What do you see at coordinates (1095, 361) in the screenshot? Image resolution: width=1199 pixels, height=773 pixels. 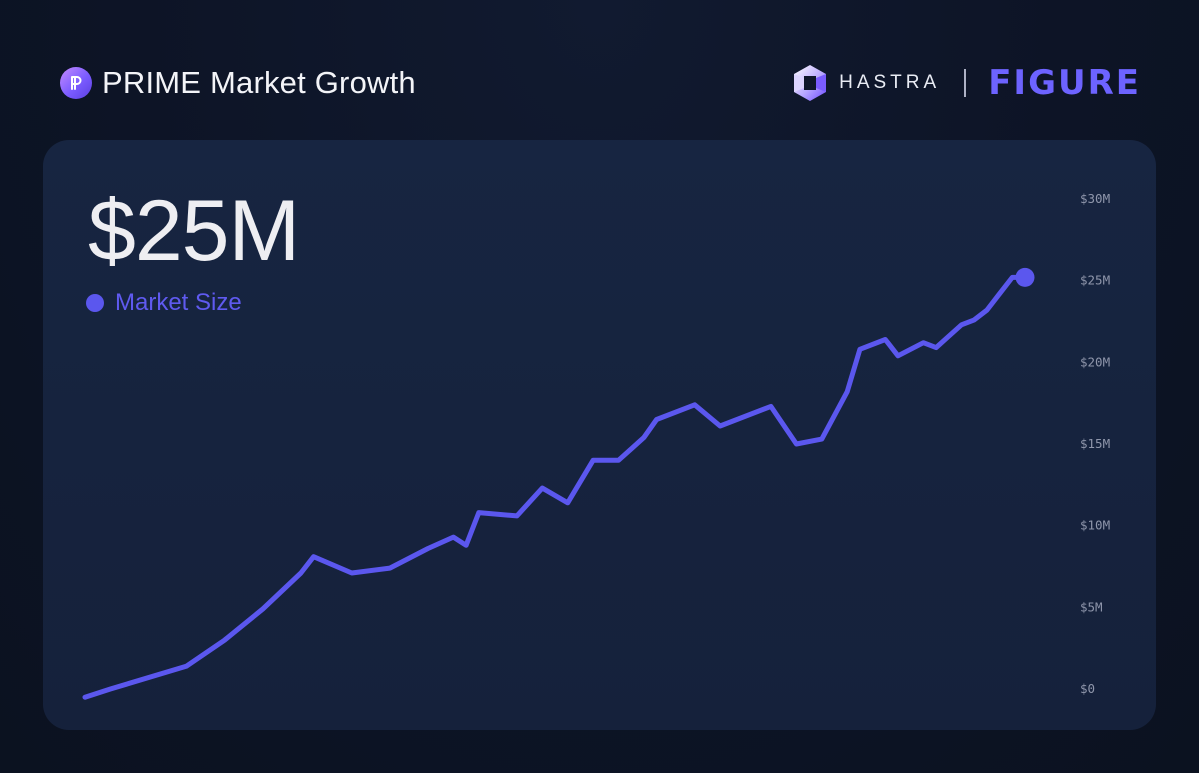 I see `y-tick-label: $20M` at bounding box center [1095, 361].